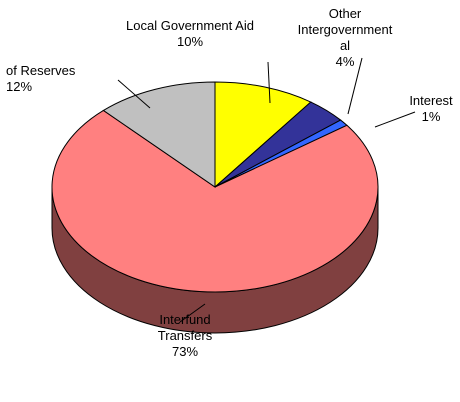 The height and width of the screenshot is (402, 460). Describe the element at coordinates (431, 100) in the screenshot. I see `category-label: Interest` at that location.